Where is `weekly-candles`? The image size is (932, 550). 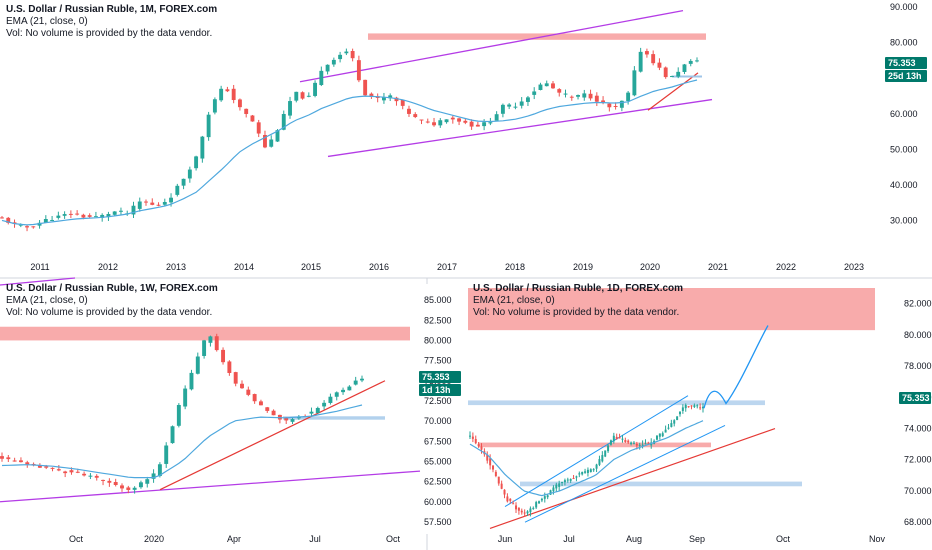 weekly-candles is located at coordinates (182, 413).